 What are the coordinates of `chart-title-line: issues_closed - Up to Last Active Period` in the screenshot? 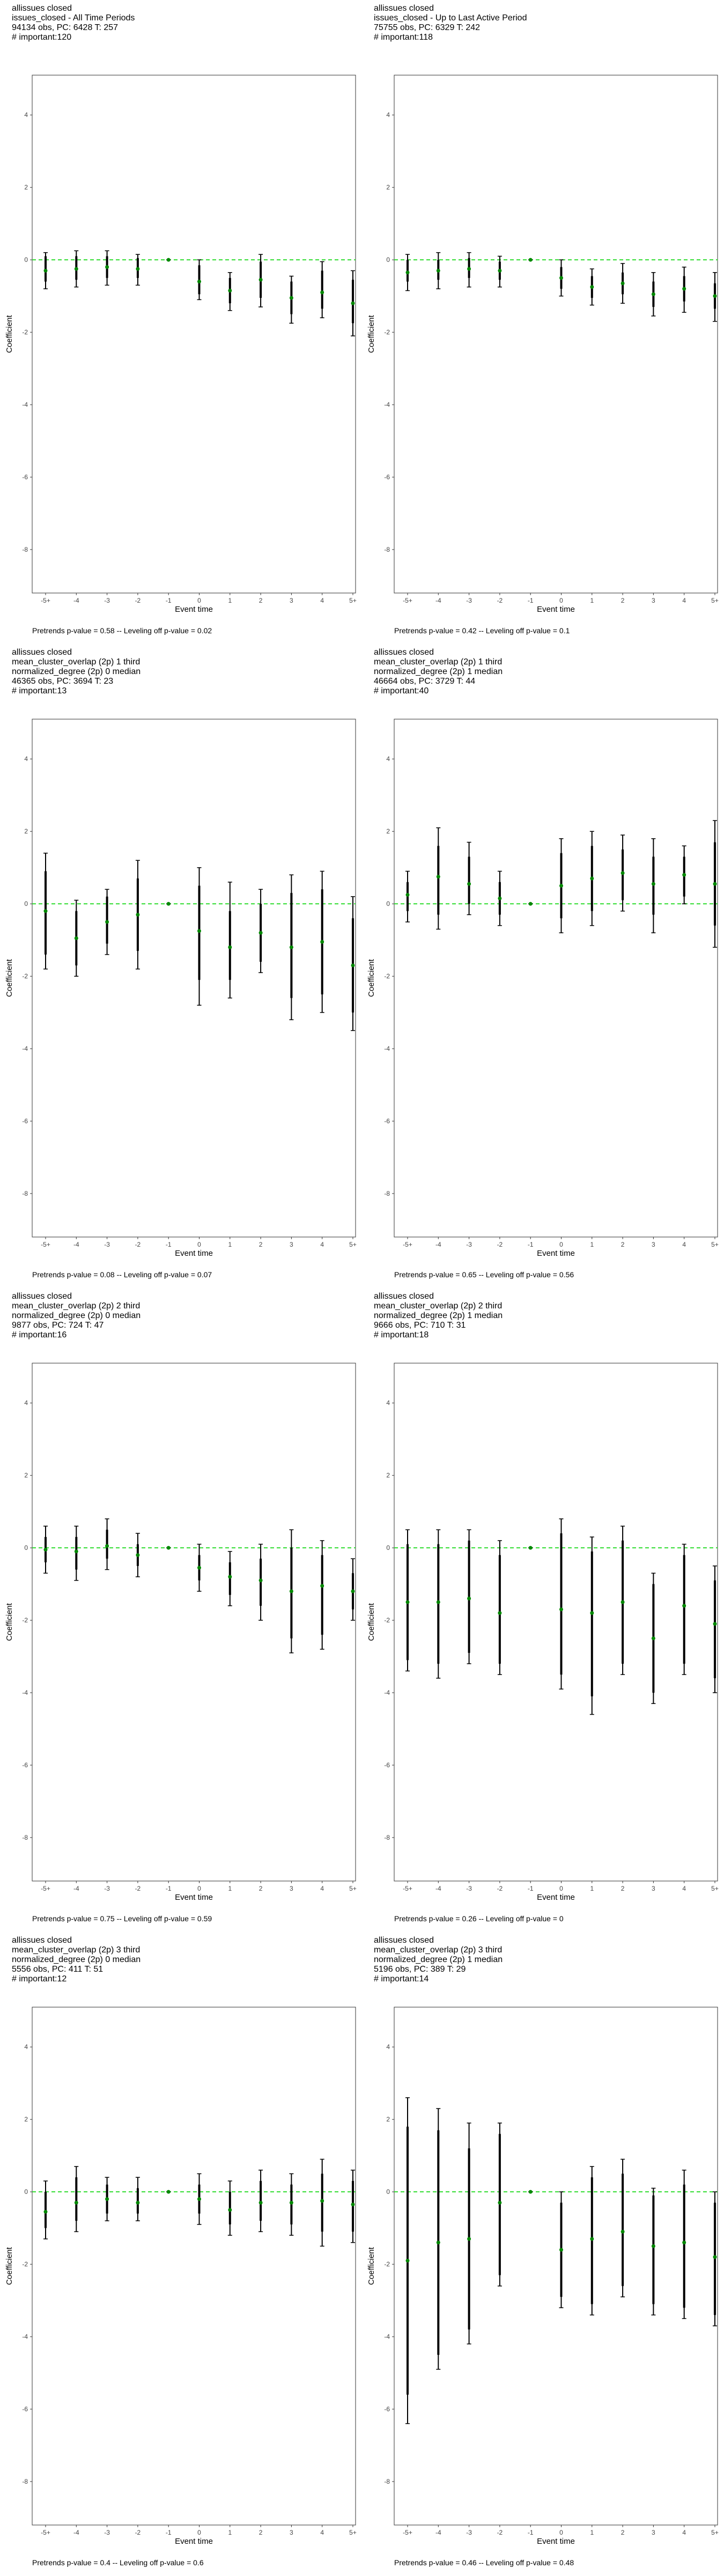 It's located at (450, 18).